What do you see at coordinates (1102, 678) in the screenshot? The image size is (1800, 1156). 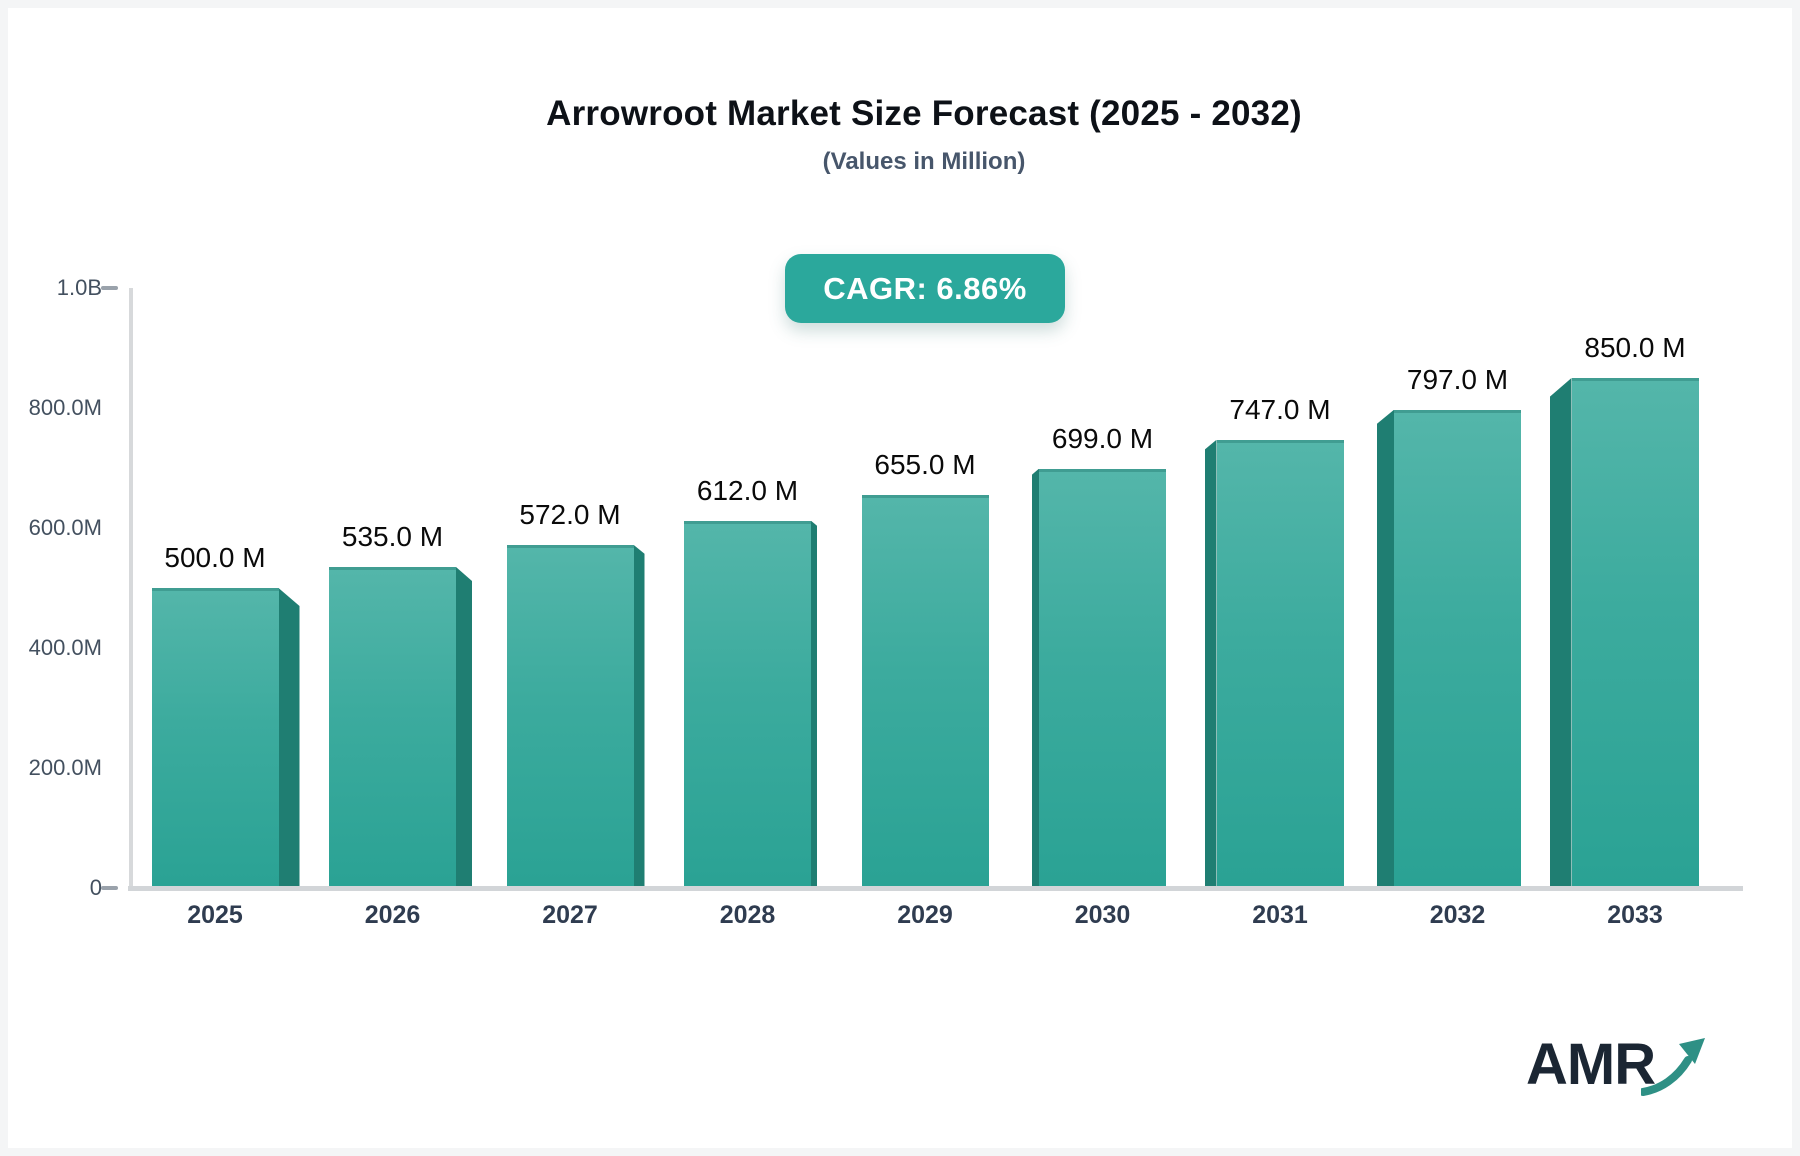 I see `bar-2030` at bounding box center [1102, 678].